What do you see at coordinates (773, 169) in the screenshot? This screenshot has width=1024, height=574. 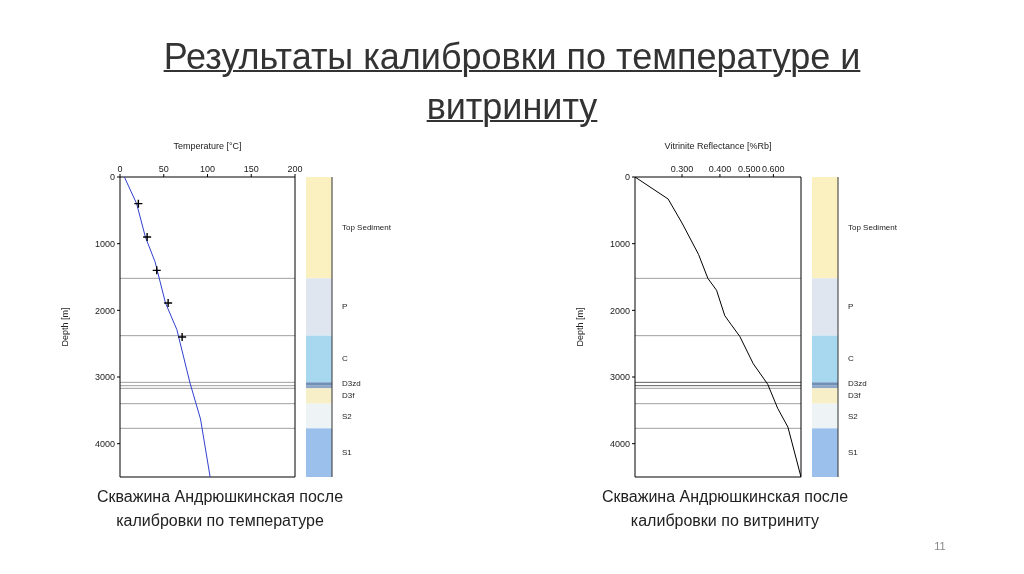 I see `x-tick-label: 0.600` at bounding box center [773, 169].